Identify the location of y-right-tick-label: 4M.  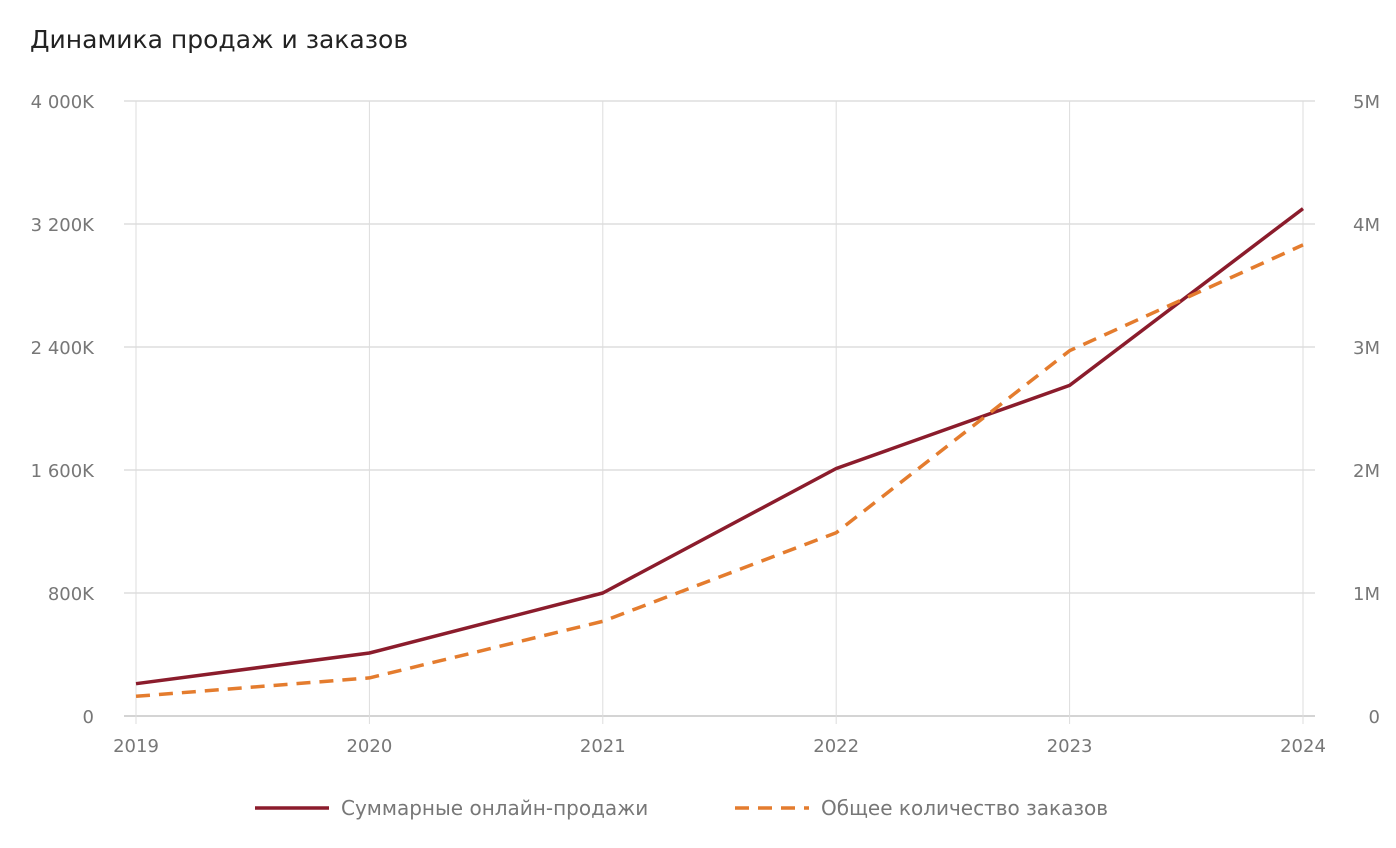
(1366, 225).